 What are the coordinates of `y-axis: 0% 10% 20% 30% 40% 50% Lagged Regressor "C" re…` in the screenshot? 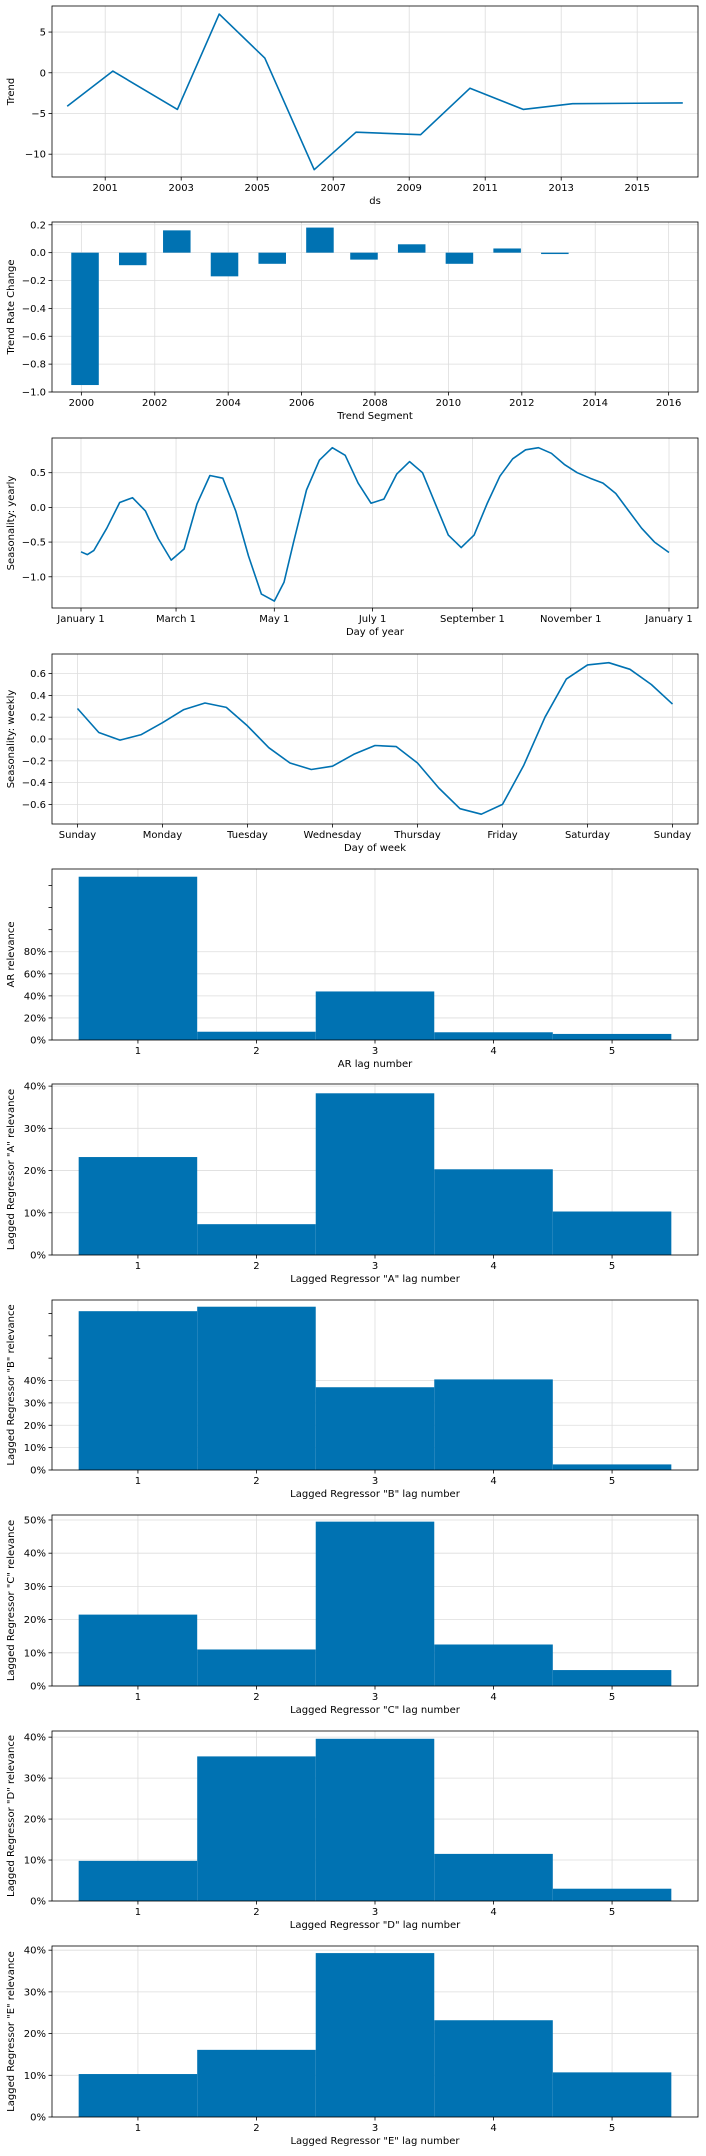 It's located at (29, 1604).